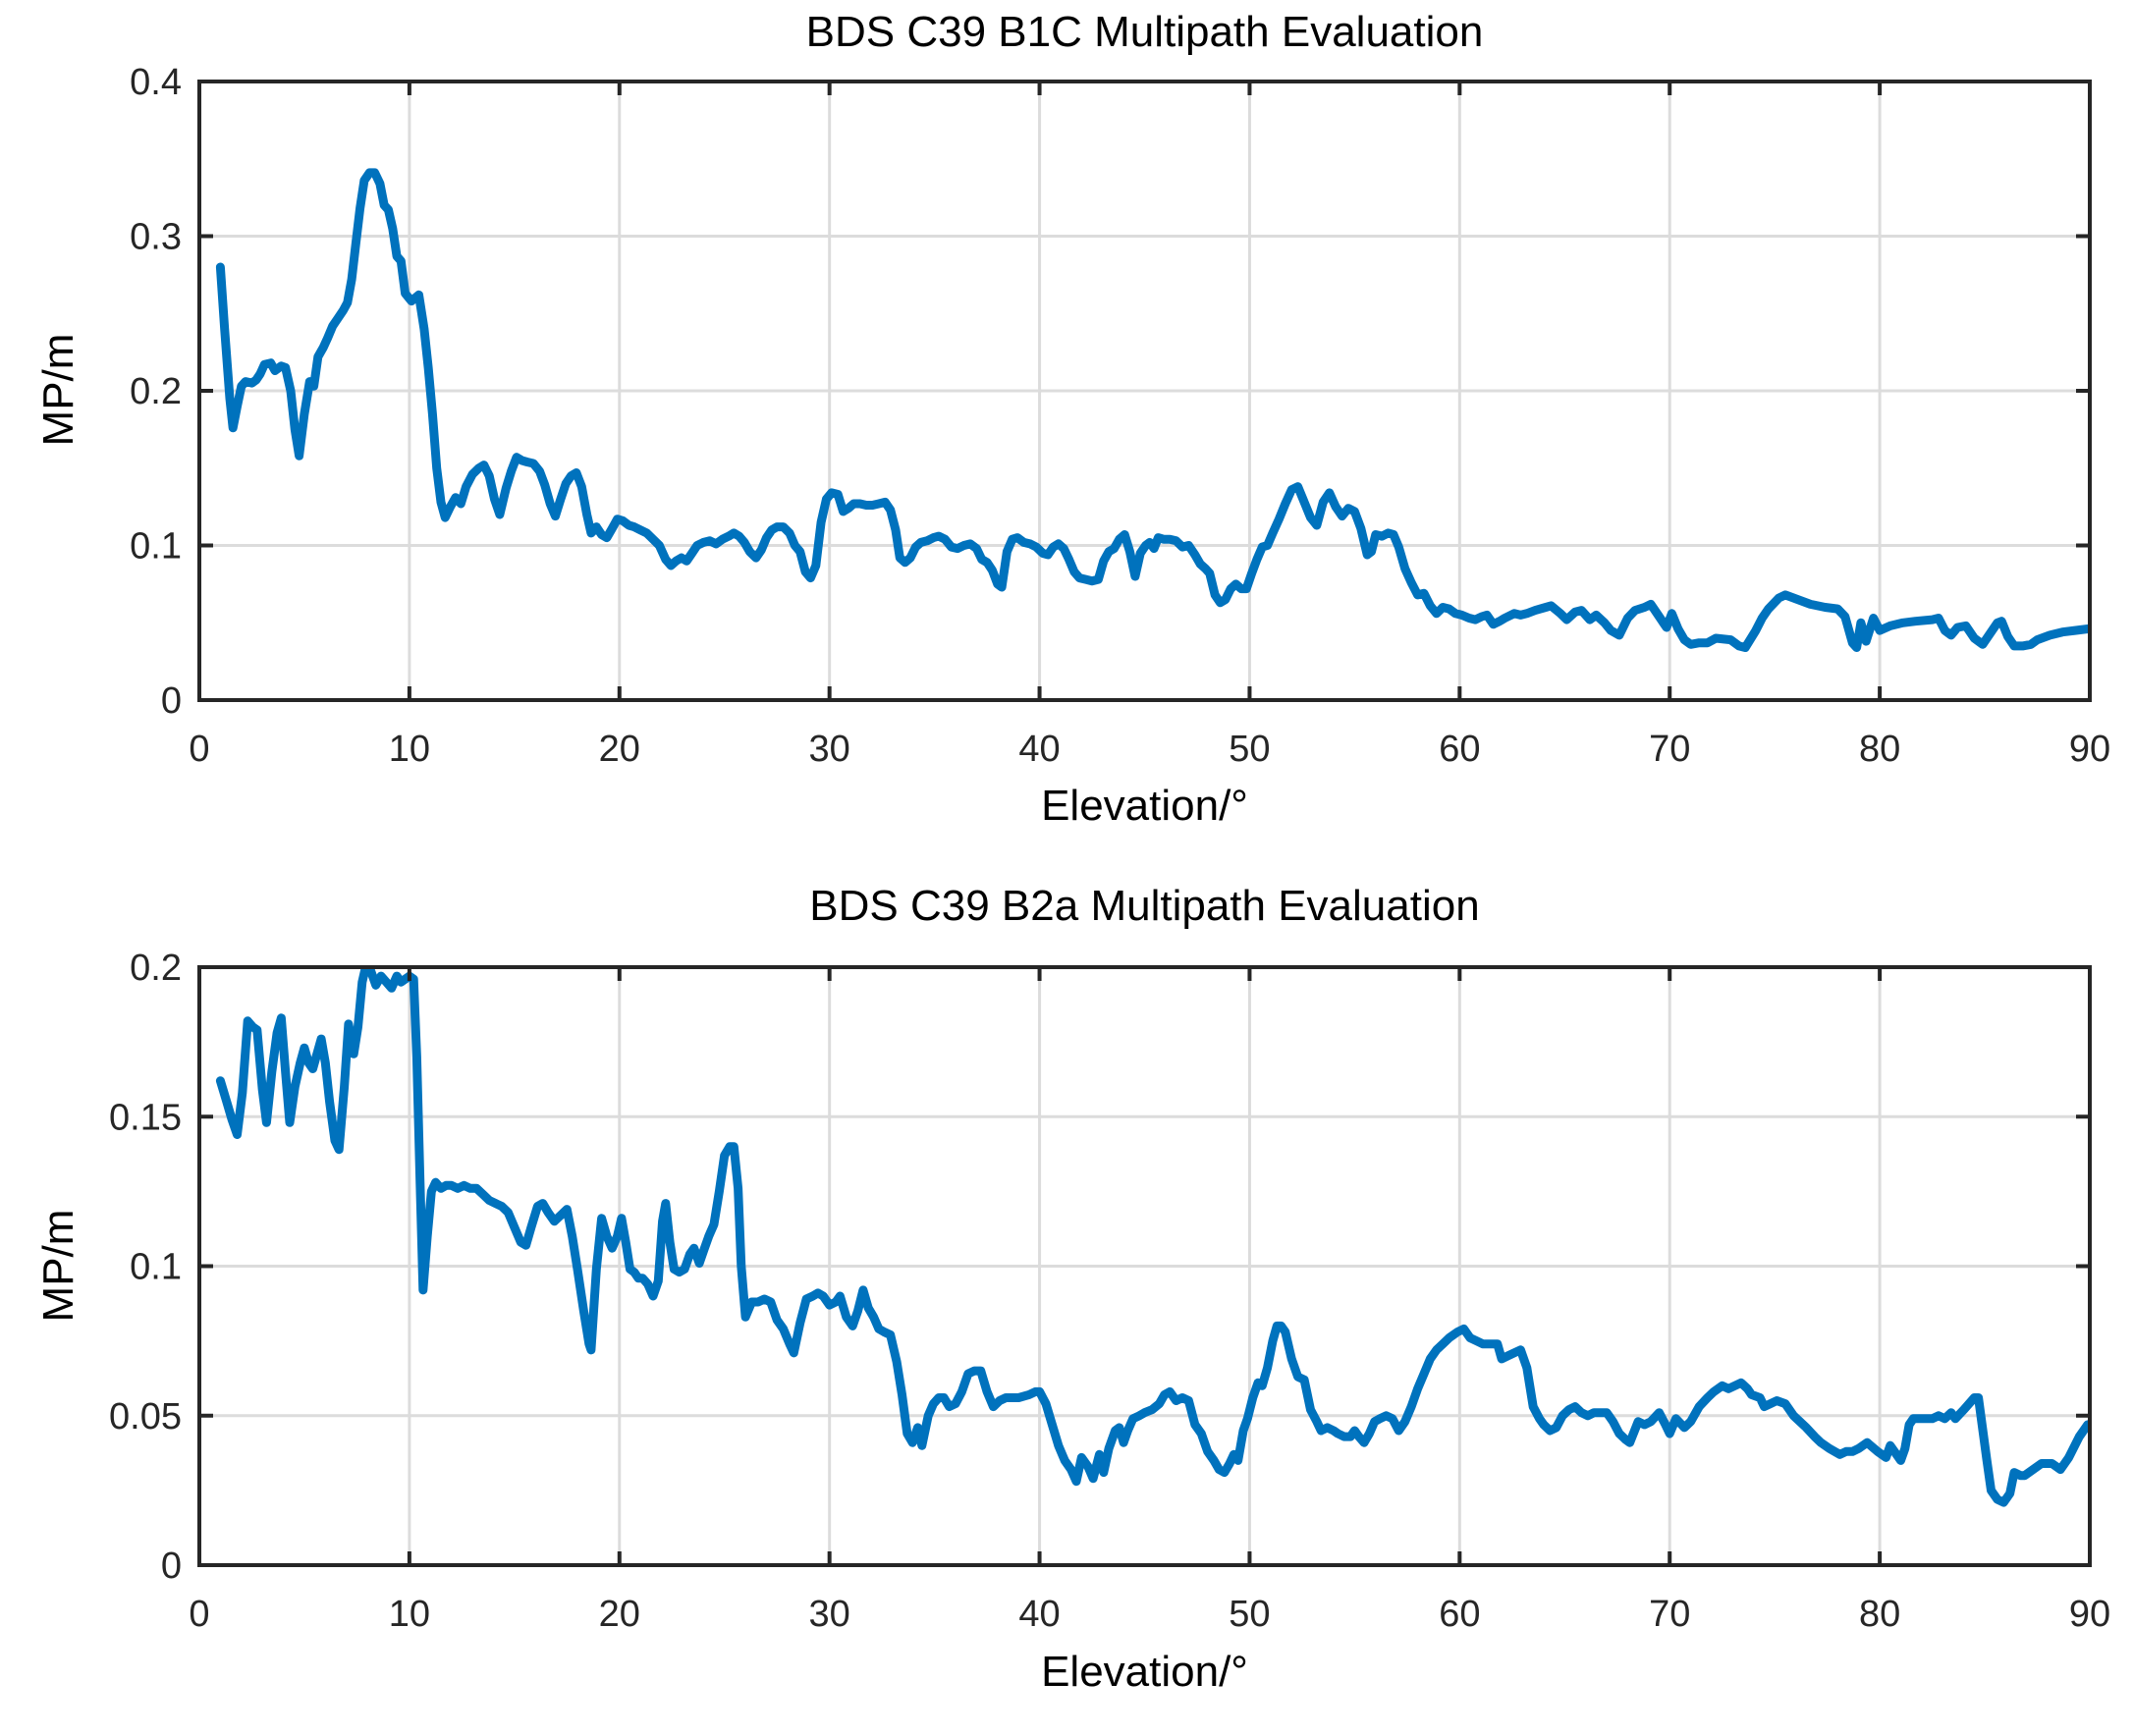  Describe the element at coordinates (145, 1117) in the screenshot. I see `y-tick-label: 0.15` at that location.